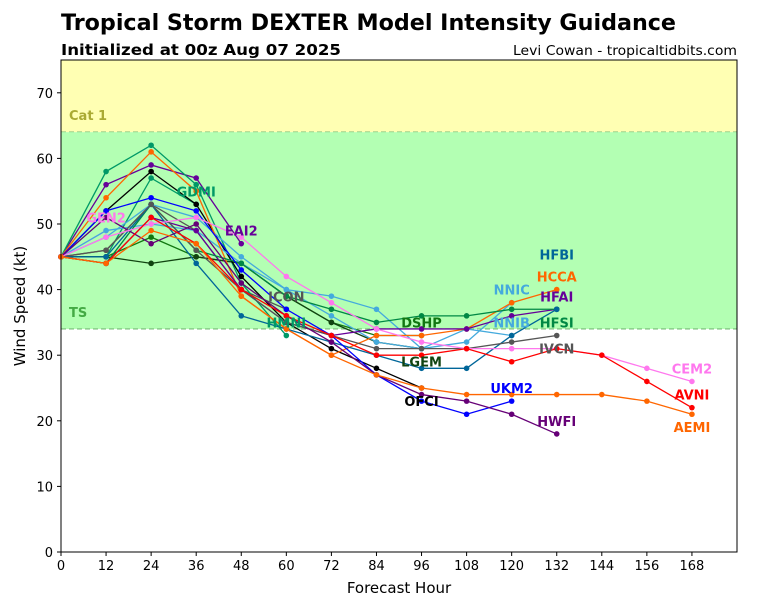 The image size is (768, 600). What do you see at coordinates (512, 291) in the screenshot?
I see `series-label-nnic: NNIC` at bounding box center [512, 291].